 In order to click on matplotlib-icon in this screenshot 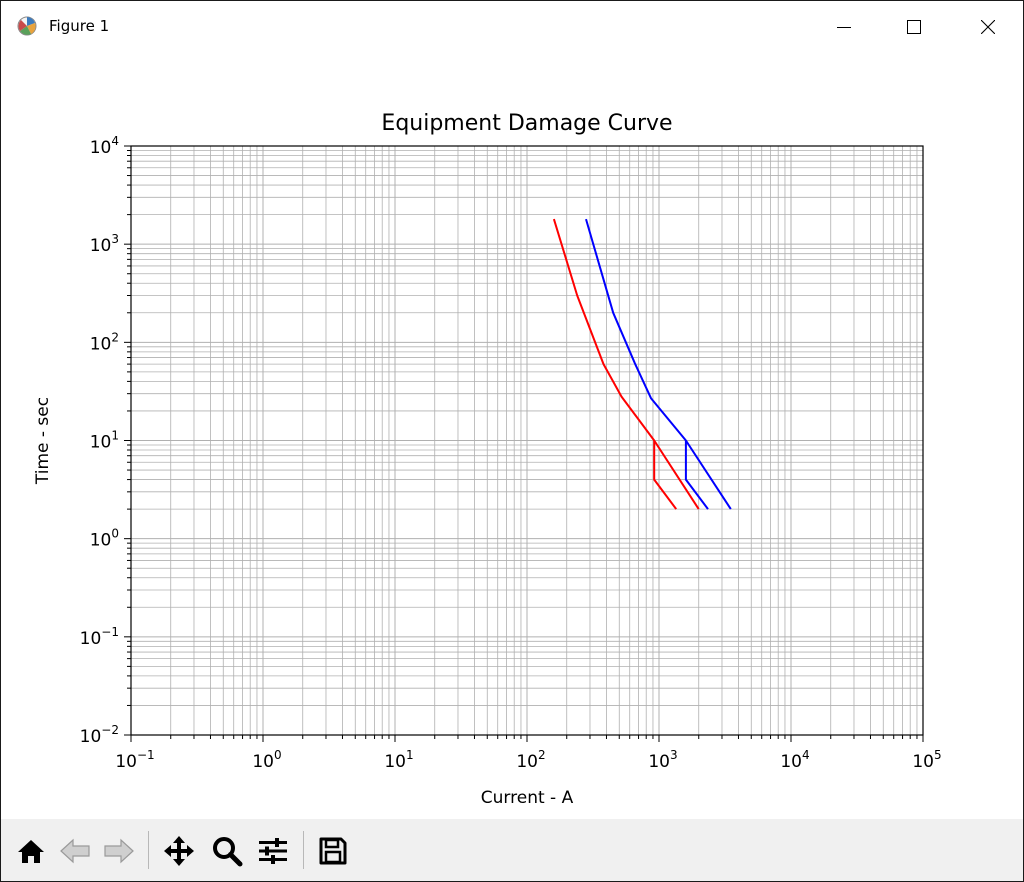, I will do `click(27, 26)`.